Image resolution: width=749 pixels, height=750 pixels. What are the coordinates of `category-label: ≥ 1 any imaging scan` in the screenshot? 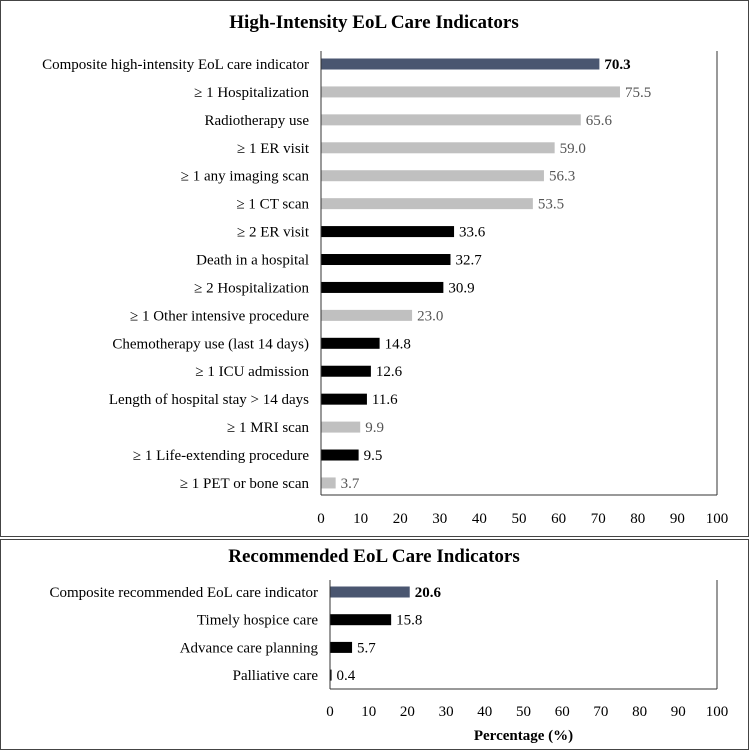 It's located at (245, 177).